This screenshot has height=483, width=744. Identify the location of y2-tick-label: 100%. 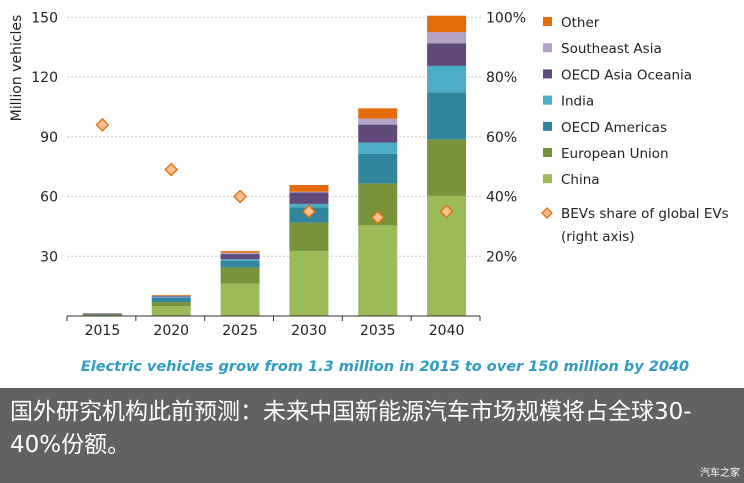
(506, 18).